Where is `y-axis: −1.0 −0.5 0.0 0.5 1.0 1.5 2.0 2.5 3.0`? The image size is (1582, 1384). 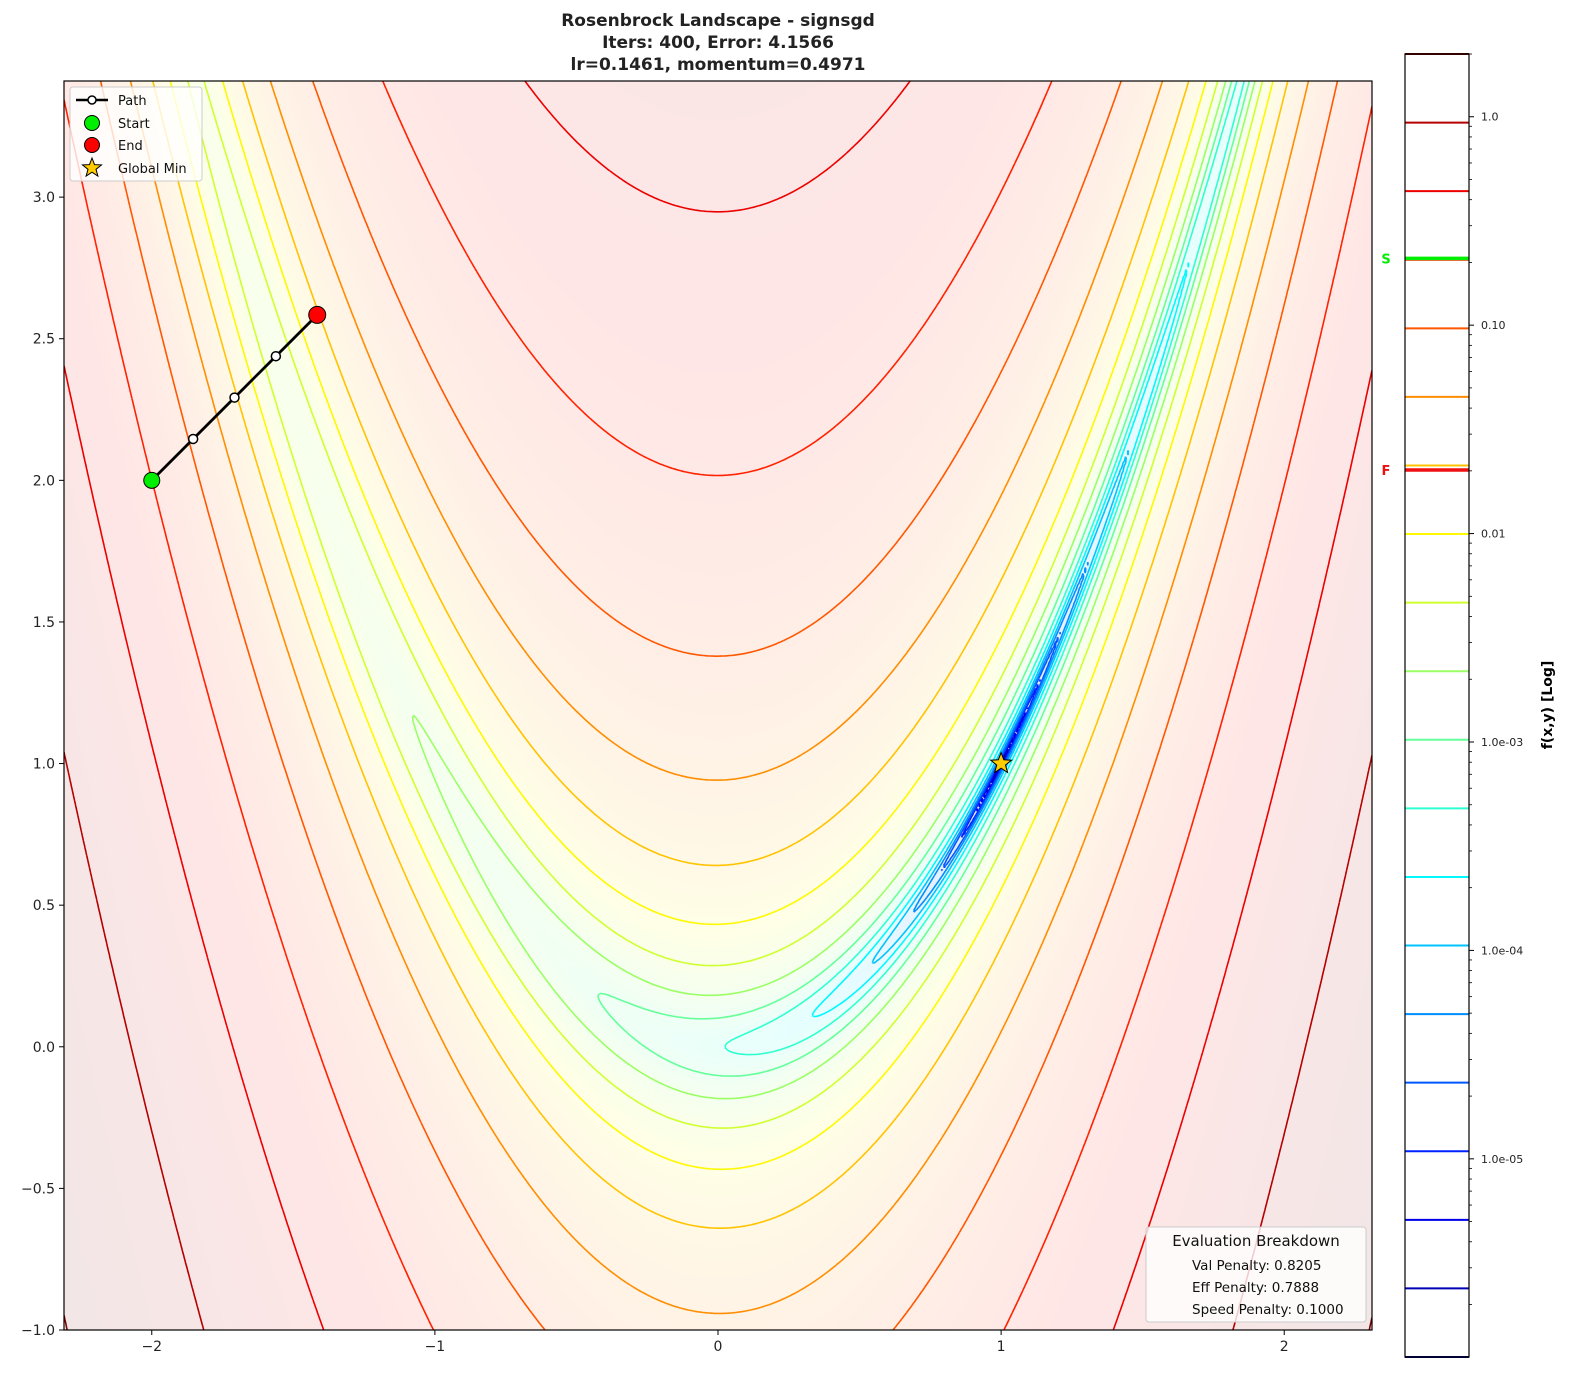 y-axis: −1.0 −0.5 0.0 0.5 1.0 1.5 2.0 2.5 3.0 is located at coordinates (42, 764).